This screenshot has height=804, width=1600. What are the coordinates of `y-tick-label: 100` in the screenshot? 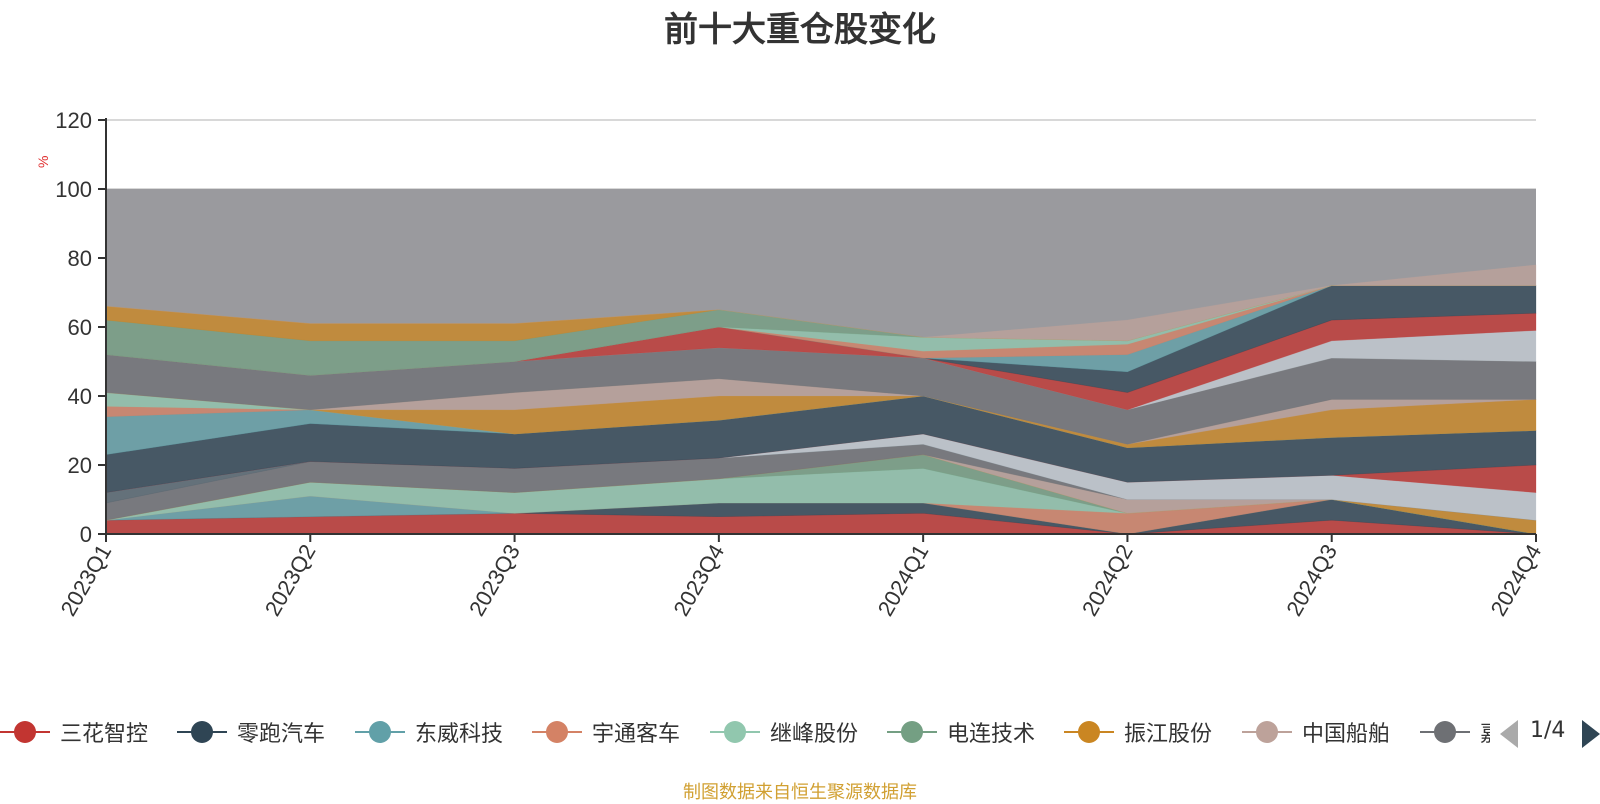 It's located at (73, 189).